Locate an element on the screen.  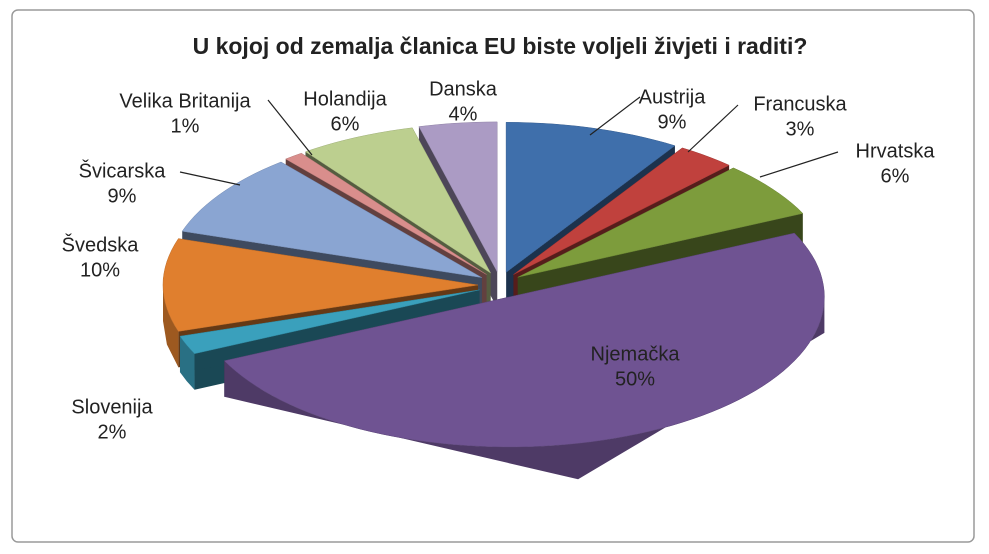
slice-label: Danska is located at coordinates (463, 89).